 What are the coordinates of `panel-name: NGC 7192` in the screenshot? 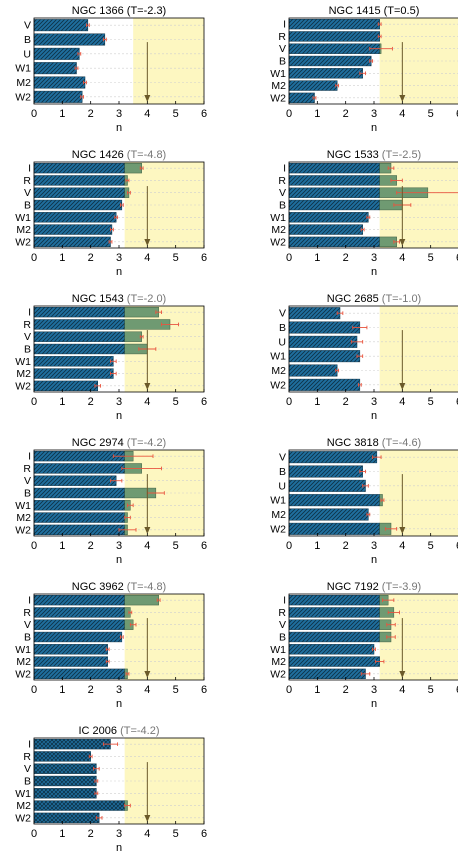 It's located at (354, 587).